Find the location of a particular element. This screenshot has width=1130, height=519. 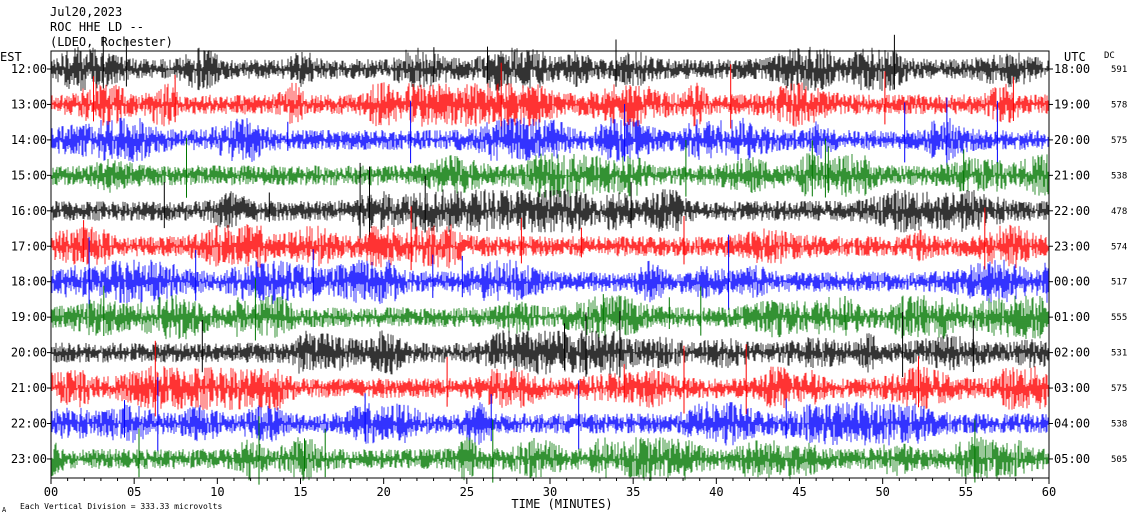

est-hour-label: 13:00 is located at coordinates (29, 104).